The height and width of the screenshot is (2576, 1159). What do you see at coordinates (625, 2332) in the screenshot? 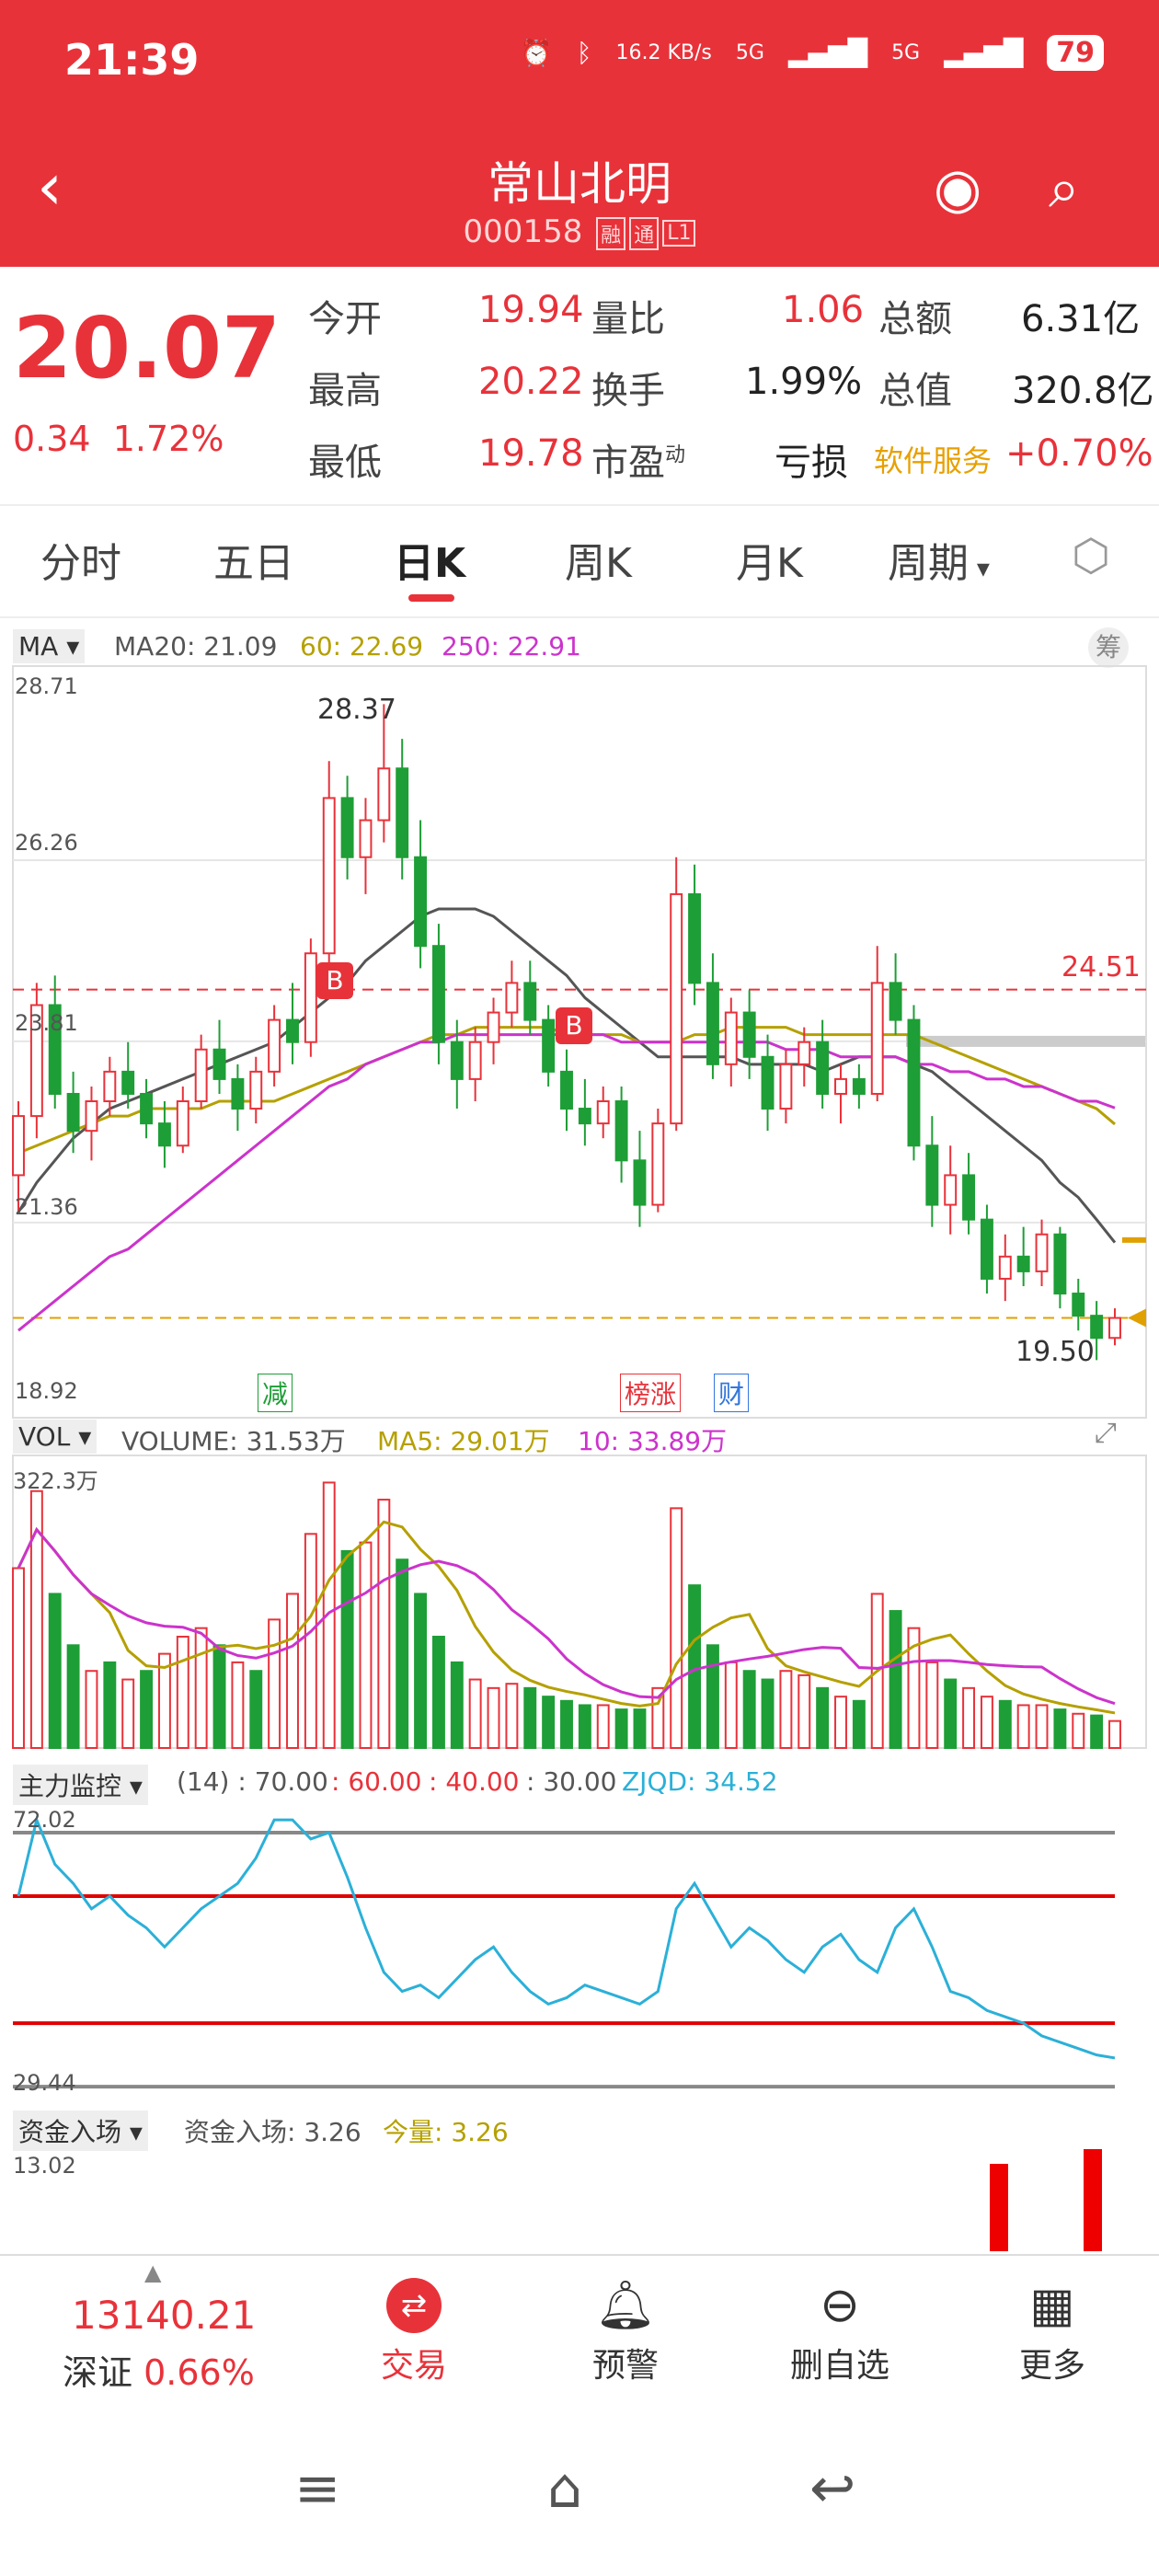
I see `nav-alert: 🔔︎ 预警` at bounding box center [625, 2332].